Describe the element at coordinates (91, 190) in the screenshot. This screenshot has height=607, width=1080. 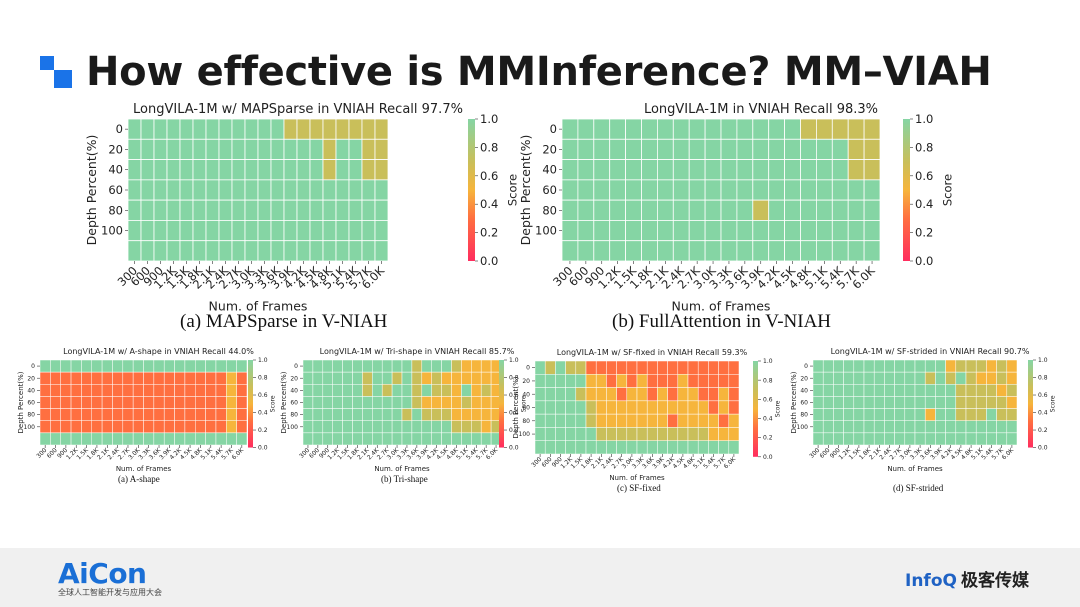
I see `y-axis-label: Depth Percent(%)` at that location.